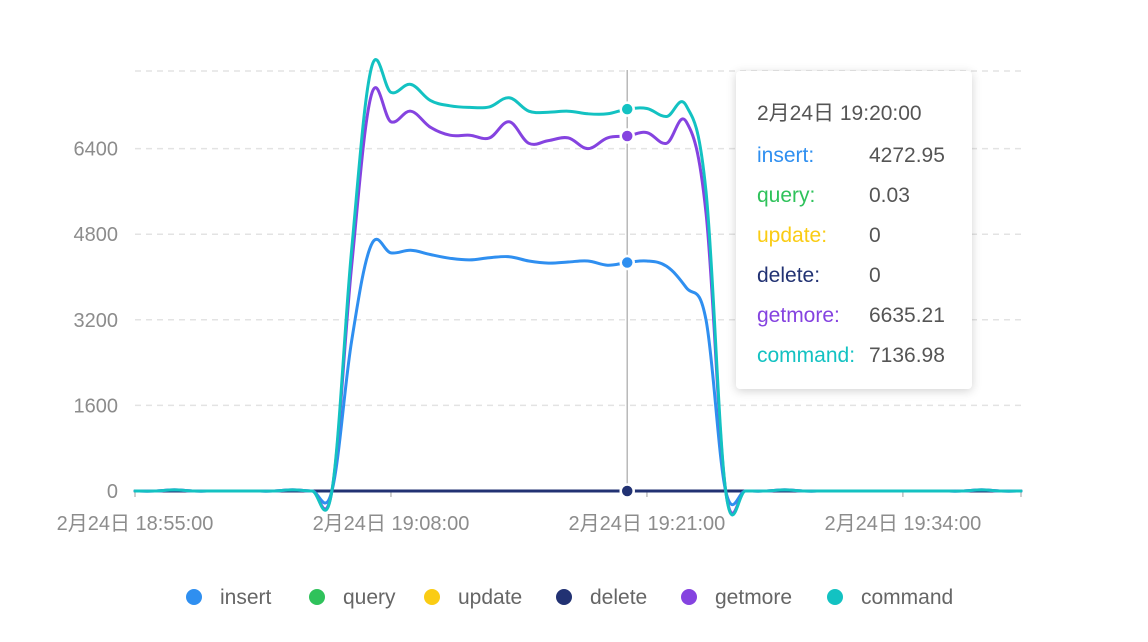  Describe the element at coordinates (317, 597) in the screenshot. I see `legend-marker-query` at that location.